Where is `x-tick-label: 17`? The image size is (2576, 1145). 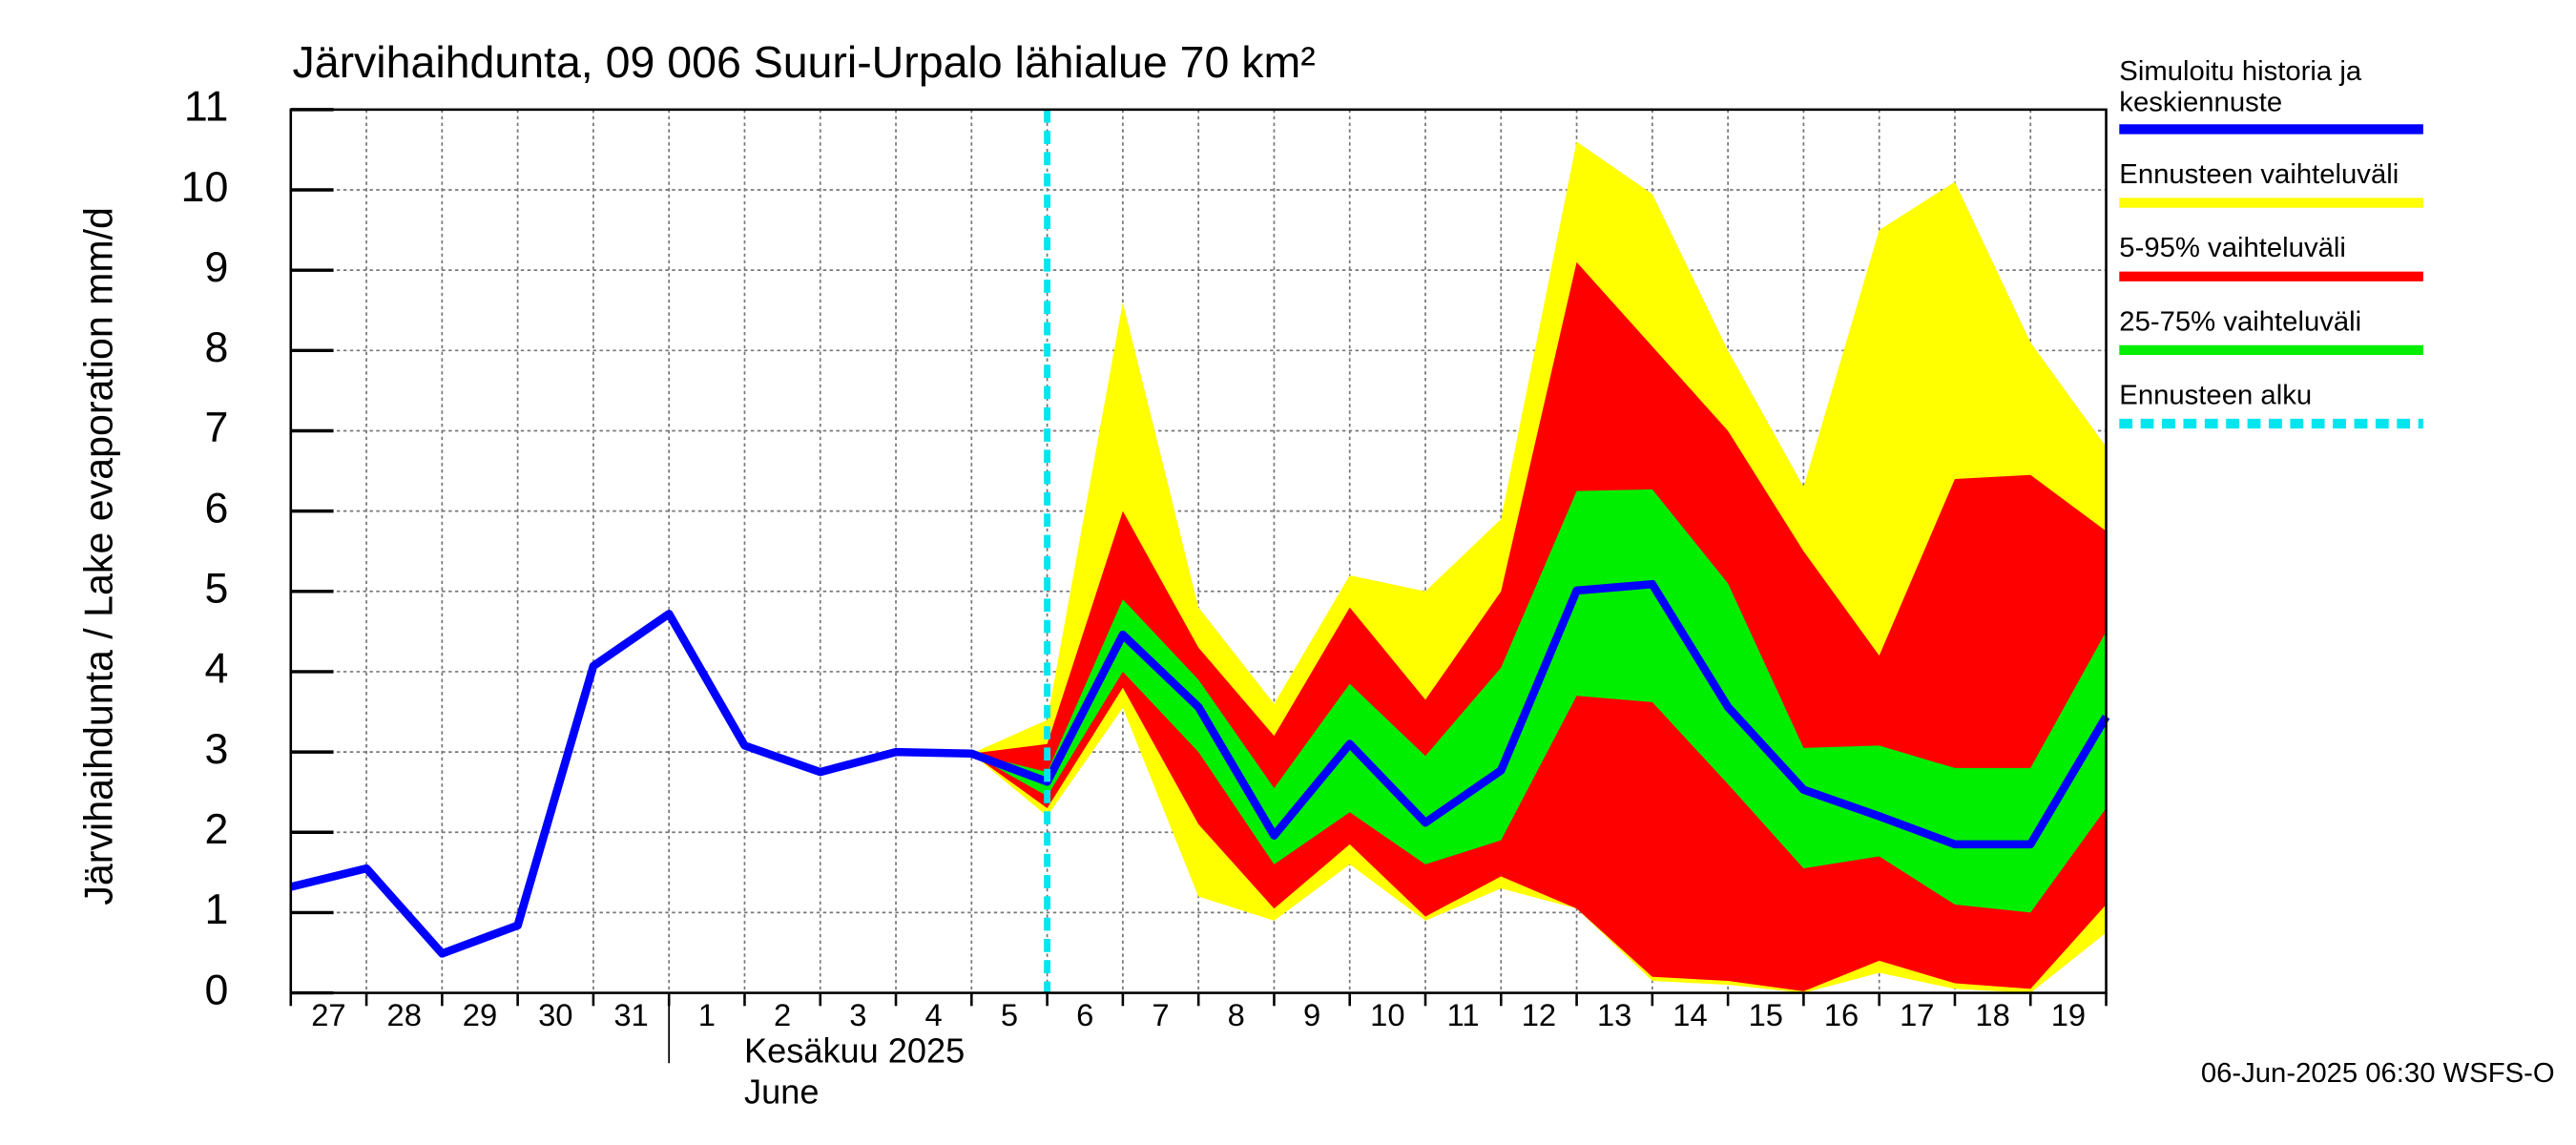
x-tick-label: 17 is located at coordinates (1917, 1014).